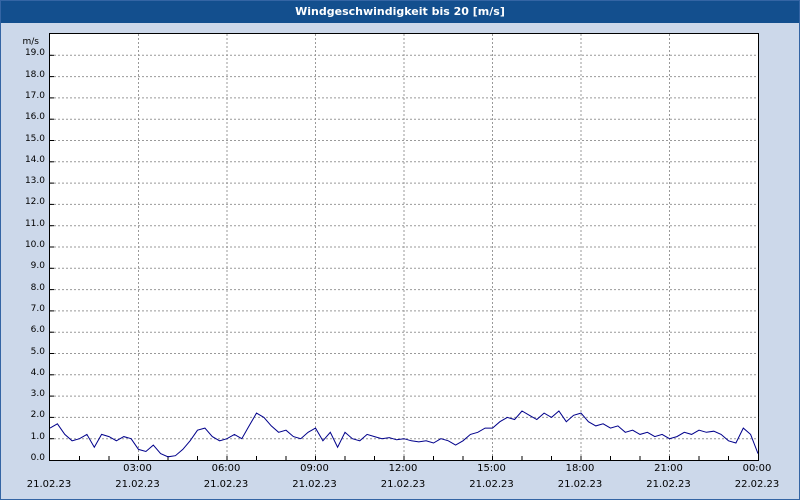  Describe the element at coordinates (34, 245) in the screenshot. I see `y-tick-label: 10.0` at that location.